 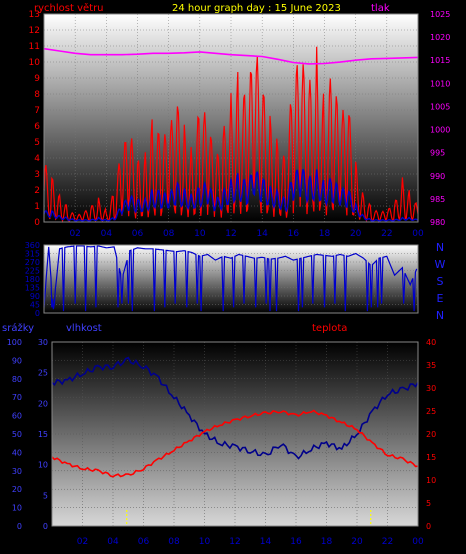 I want to click on humidity-tick-label: 25, so click(x=43, y=373).